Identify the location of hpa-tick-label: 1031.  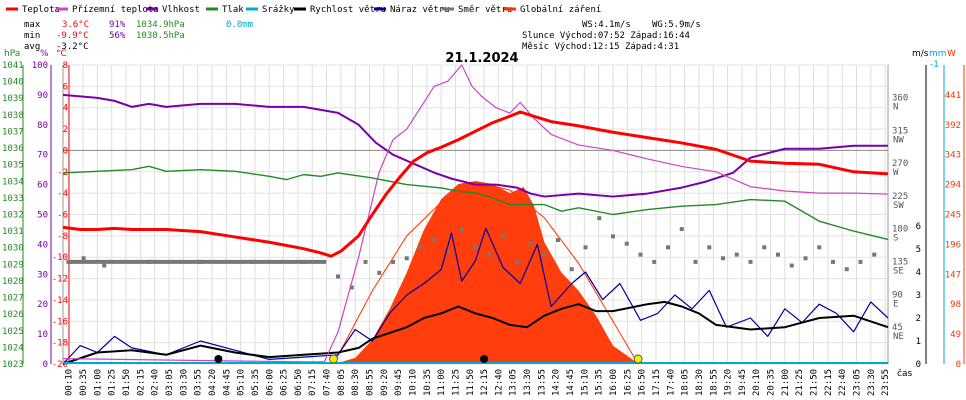
(13, 232).